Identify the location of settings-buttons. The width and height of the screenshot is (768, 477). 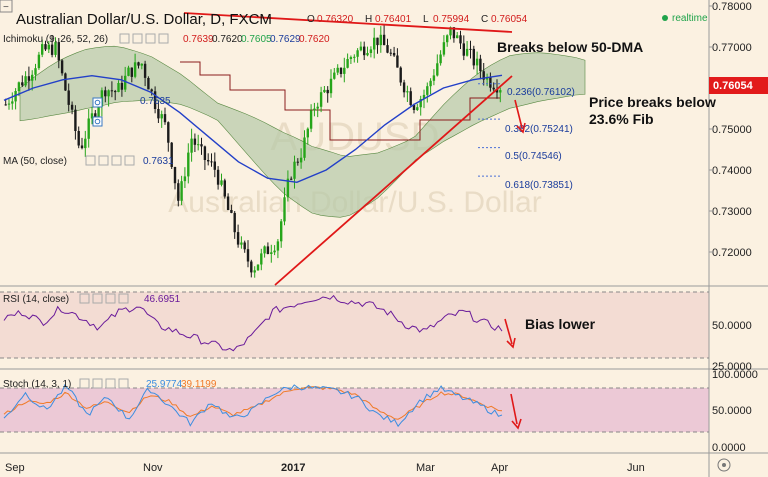
(97, 112).